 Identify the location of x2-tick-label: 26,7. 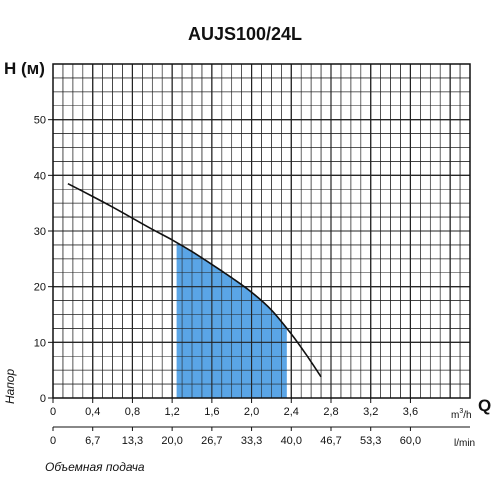
(211, 441).